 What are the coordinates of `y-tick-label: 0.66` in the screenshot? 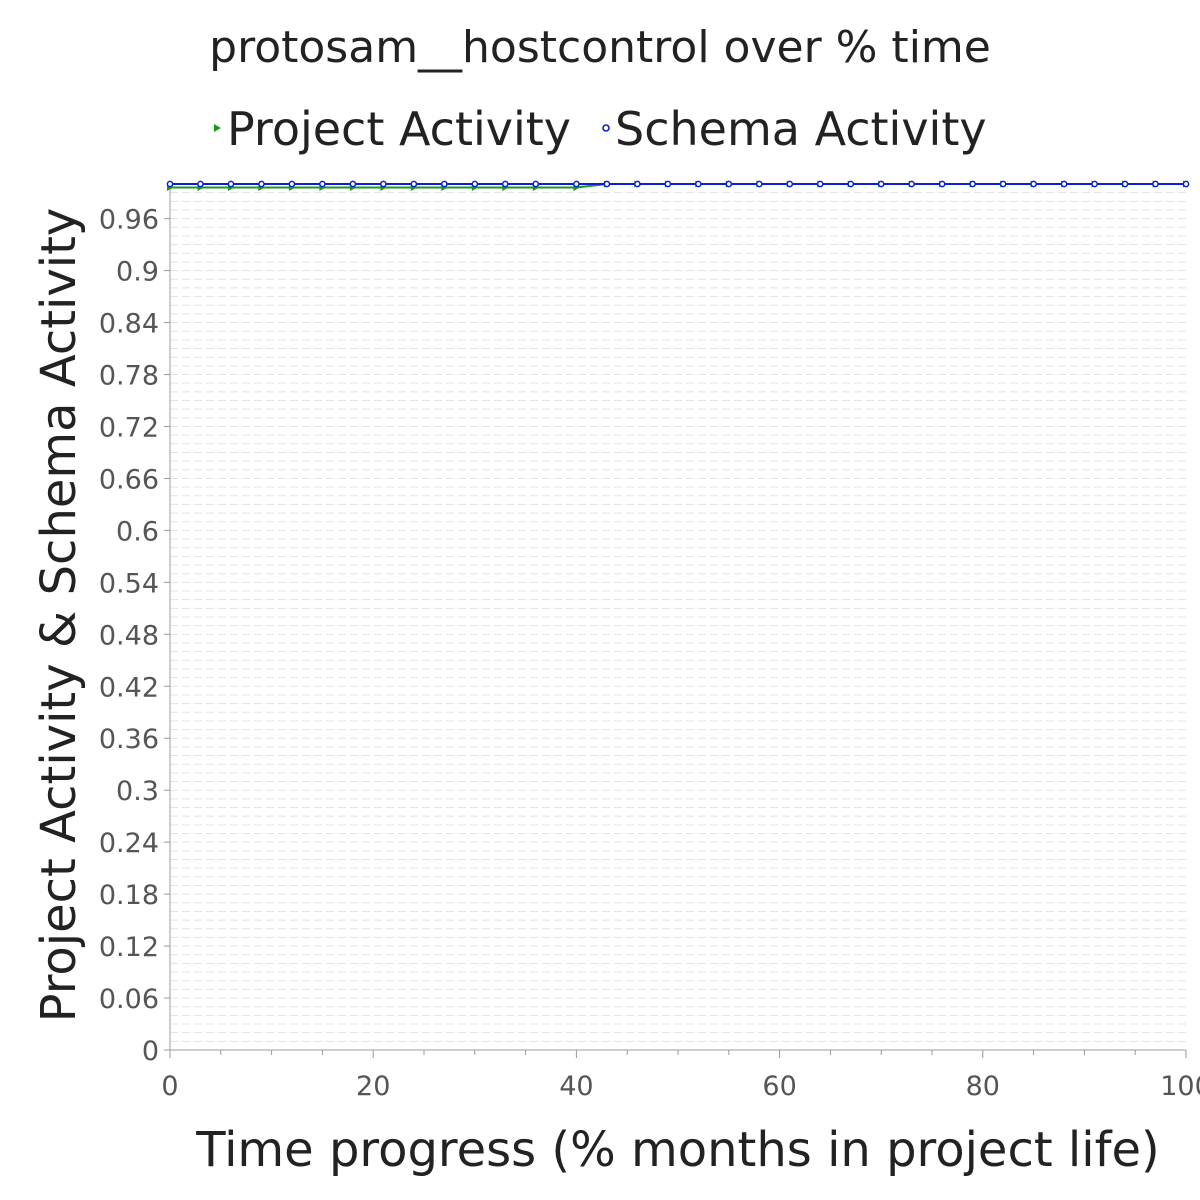 It's located at (129, 479).